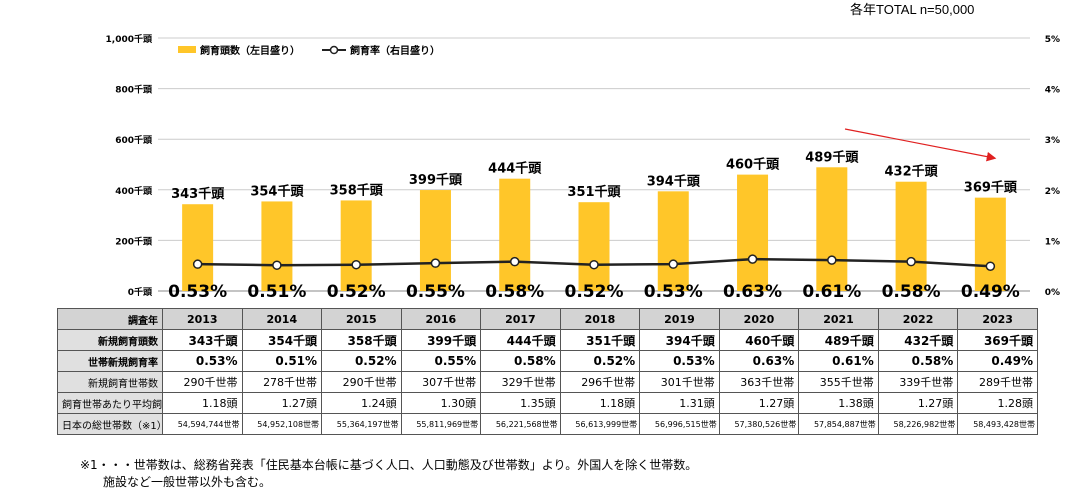 The width and height of the screenshot is (1080, 498). Describe the element at coordinates (674, 181) in the screenshot. I see `bar-value-label: 394千頭` at that location.